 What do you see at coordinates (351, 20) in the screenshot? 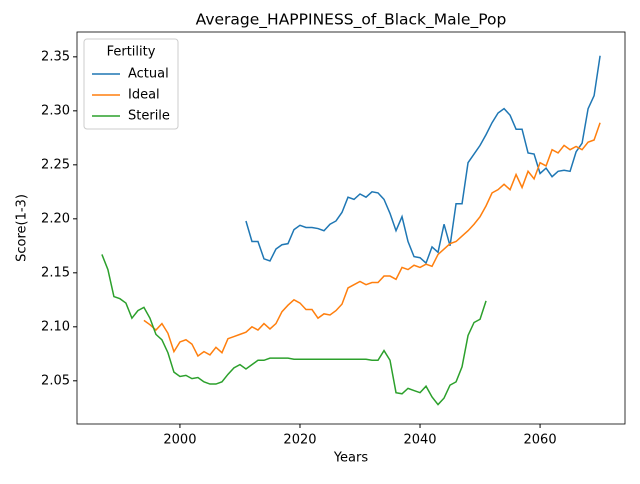
I see `chart-title: Average_HAPPINESS_of_Black_Male_Pop` at bounding box center [351, 20].